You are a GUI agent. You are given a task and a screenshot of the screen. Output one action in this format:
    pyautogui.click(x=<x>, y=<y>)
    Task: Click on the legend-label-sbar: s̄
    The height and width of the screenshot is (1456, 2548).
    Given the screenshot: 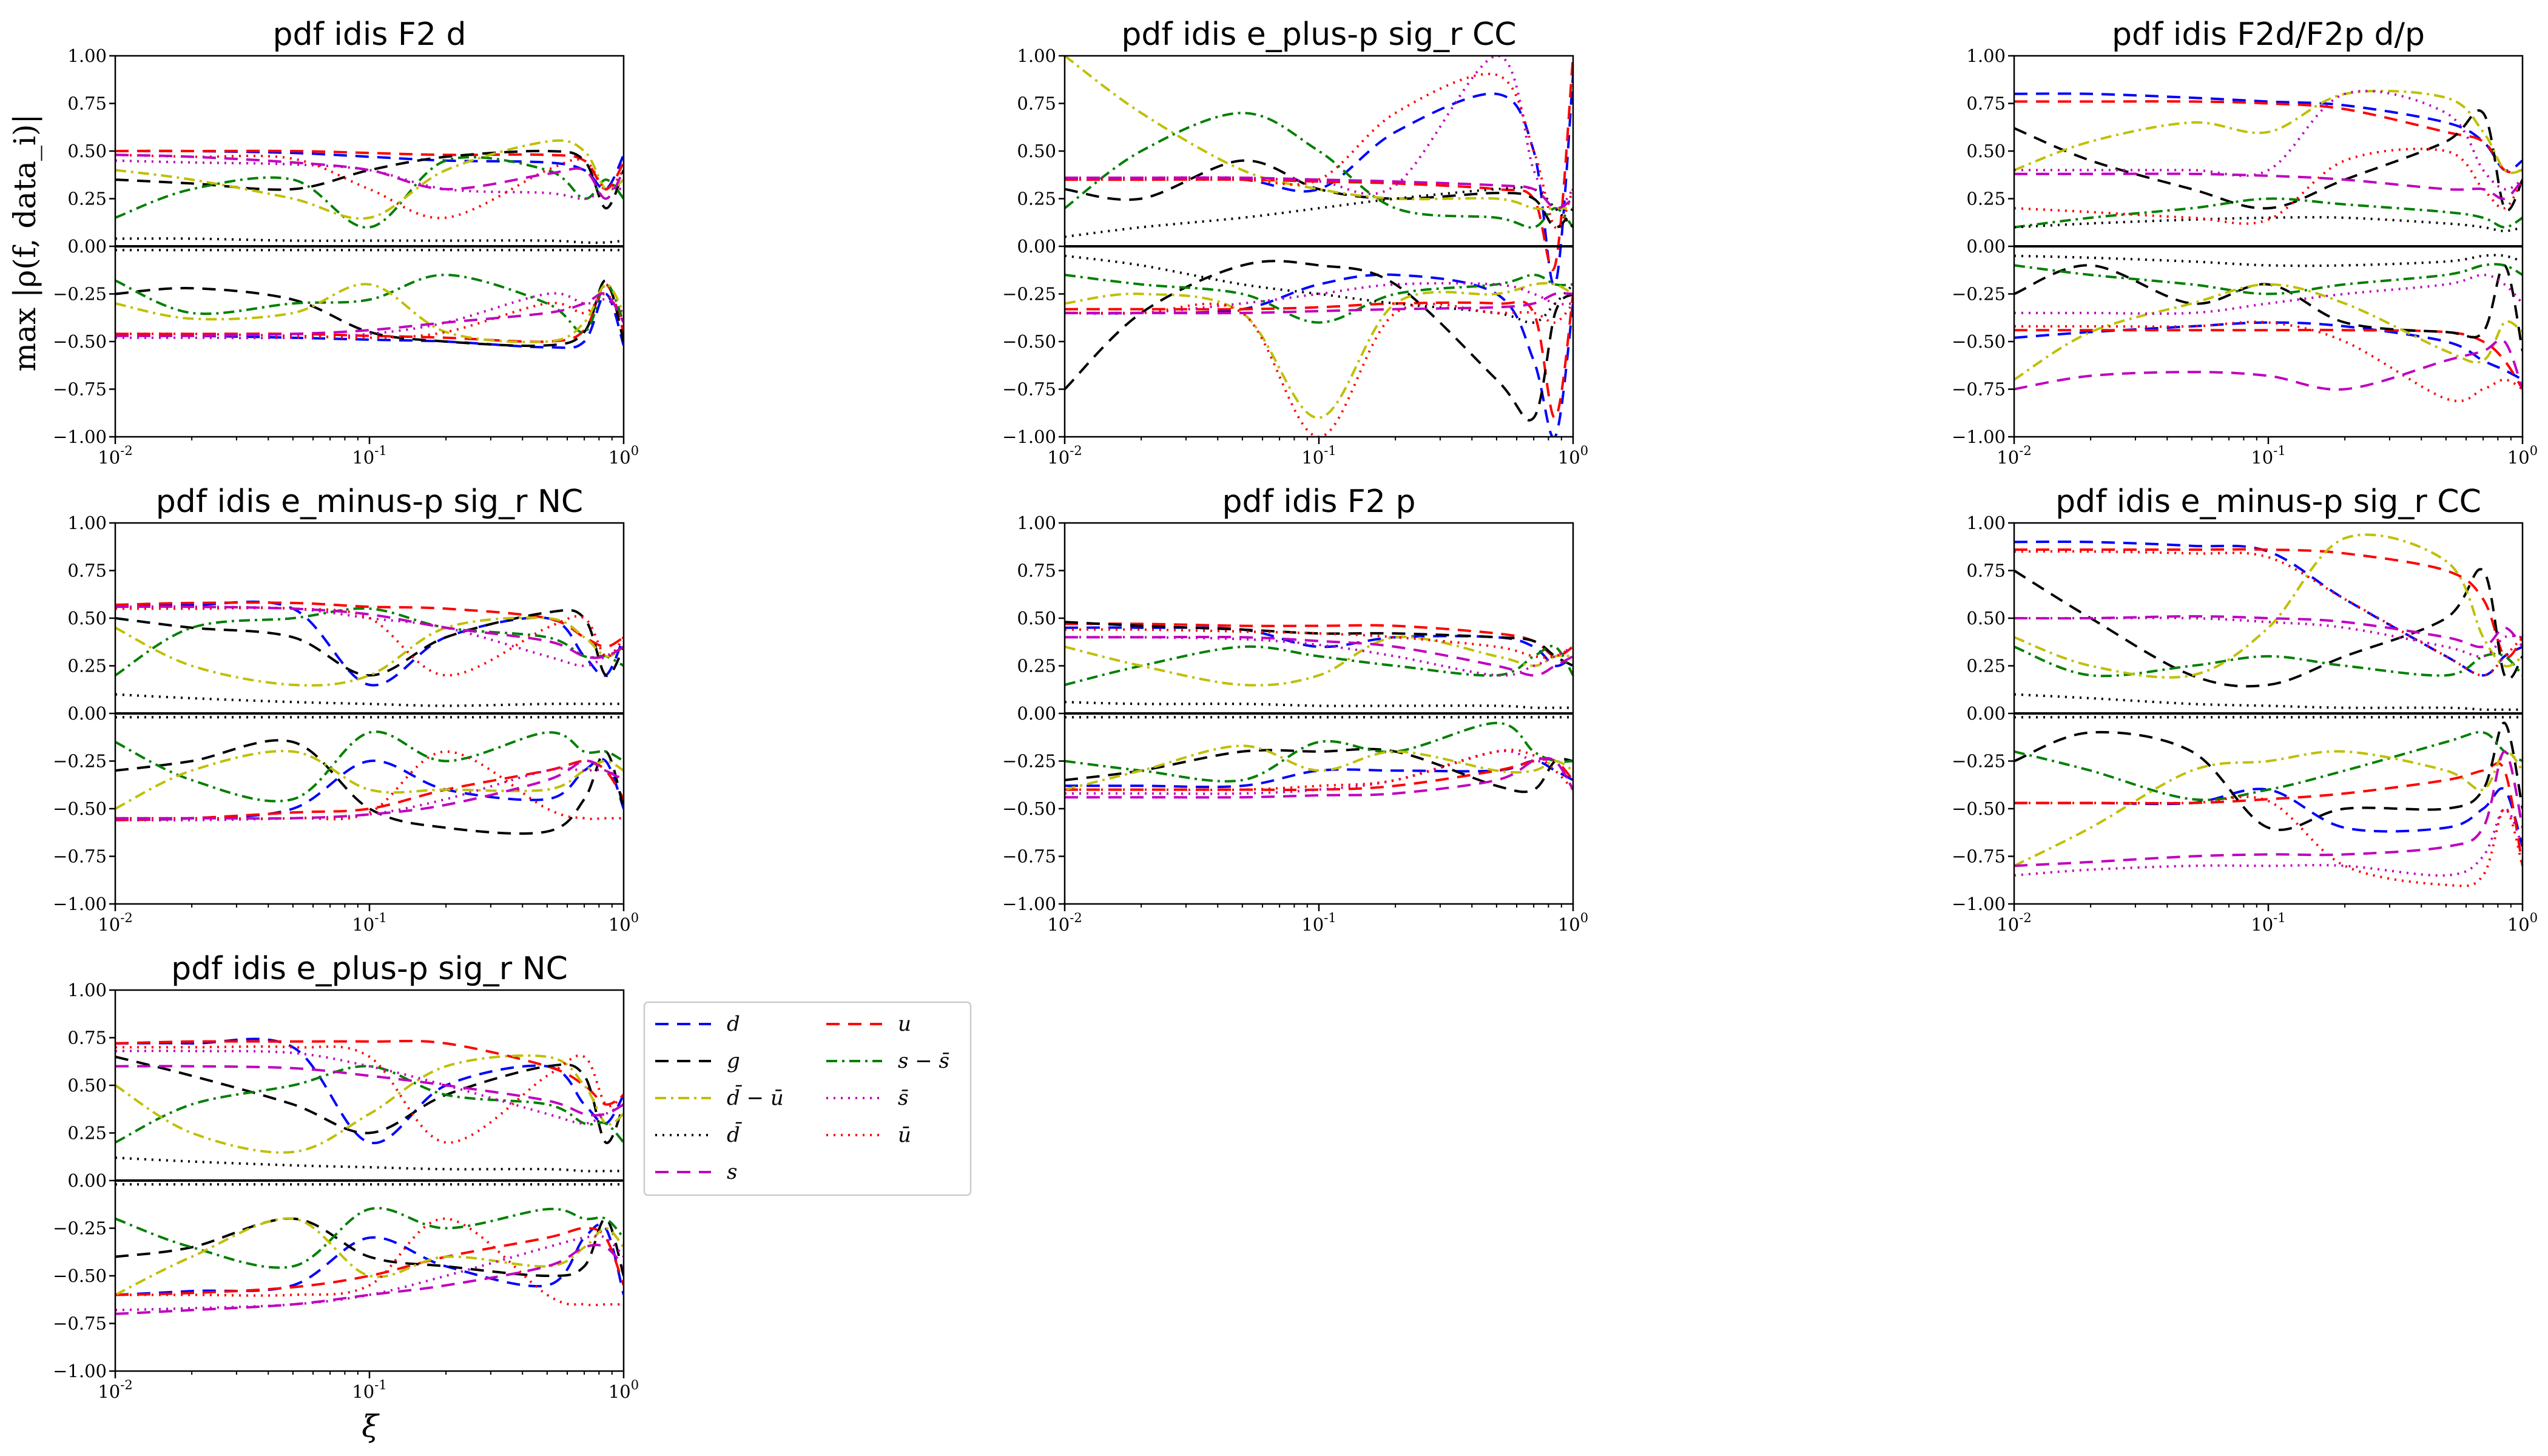 What is the action you would take?
    pyautogui.click(x=903, y=1098)
    